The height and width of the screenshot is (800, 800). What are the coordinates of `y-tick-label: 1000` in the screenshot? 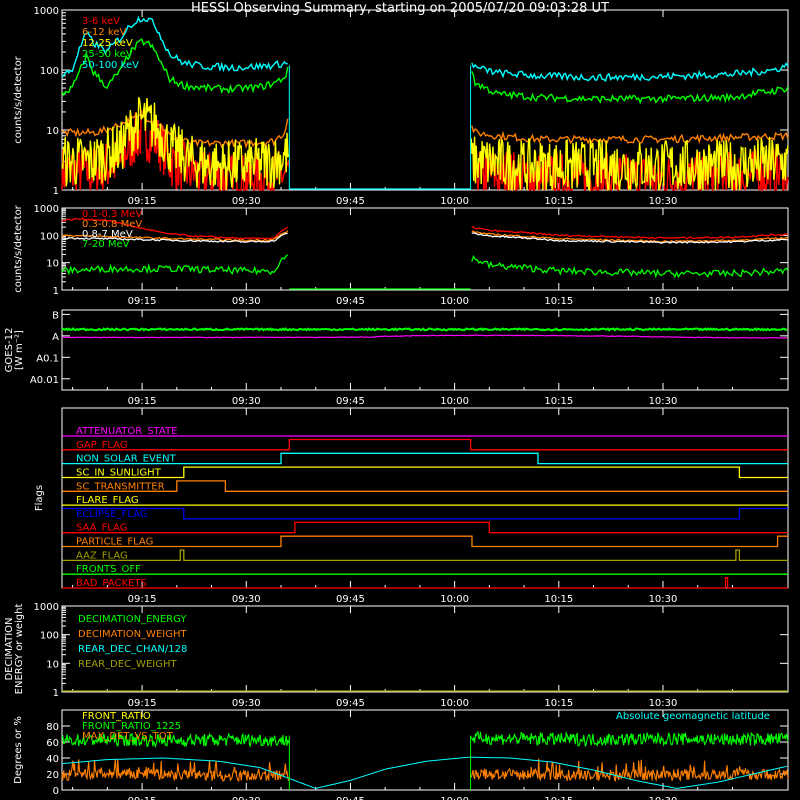 It's located at (46, 607).